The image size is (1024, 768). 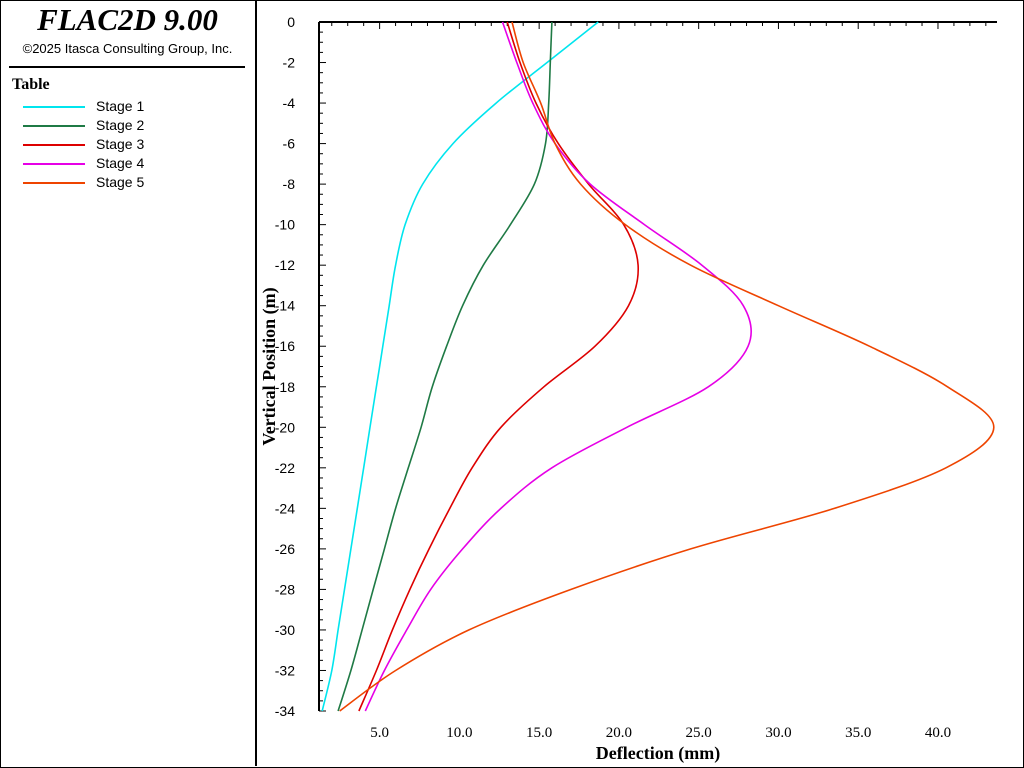 What do you see at coordinates (120, 125) in the screenshot?
I see `legend-label-stage-2: Stage 2` at bounding box center [120, 125].